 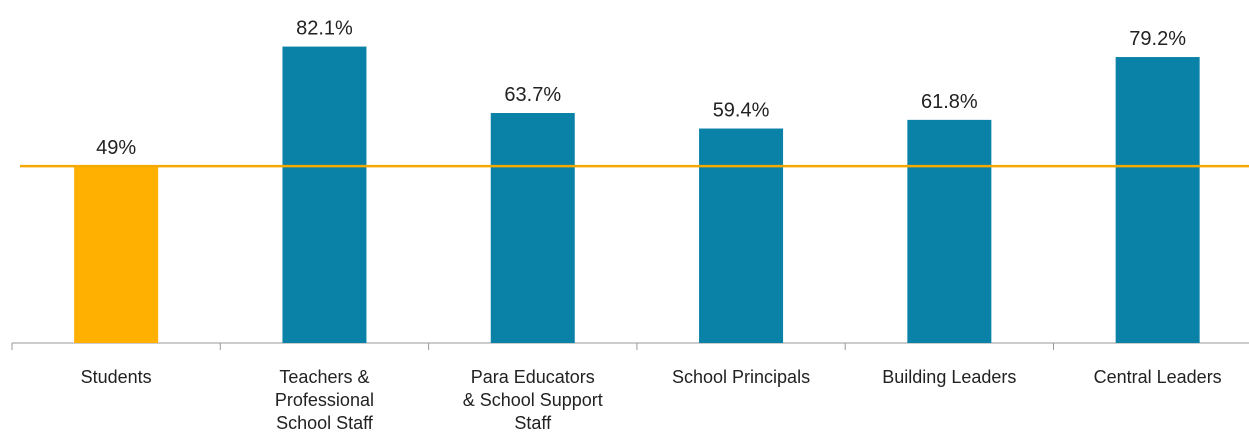 What do you see at coordinates (116, 377) in the screenshot?
I see `x-tick-label: Students` at bounding box center [116, 377].